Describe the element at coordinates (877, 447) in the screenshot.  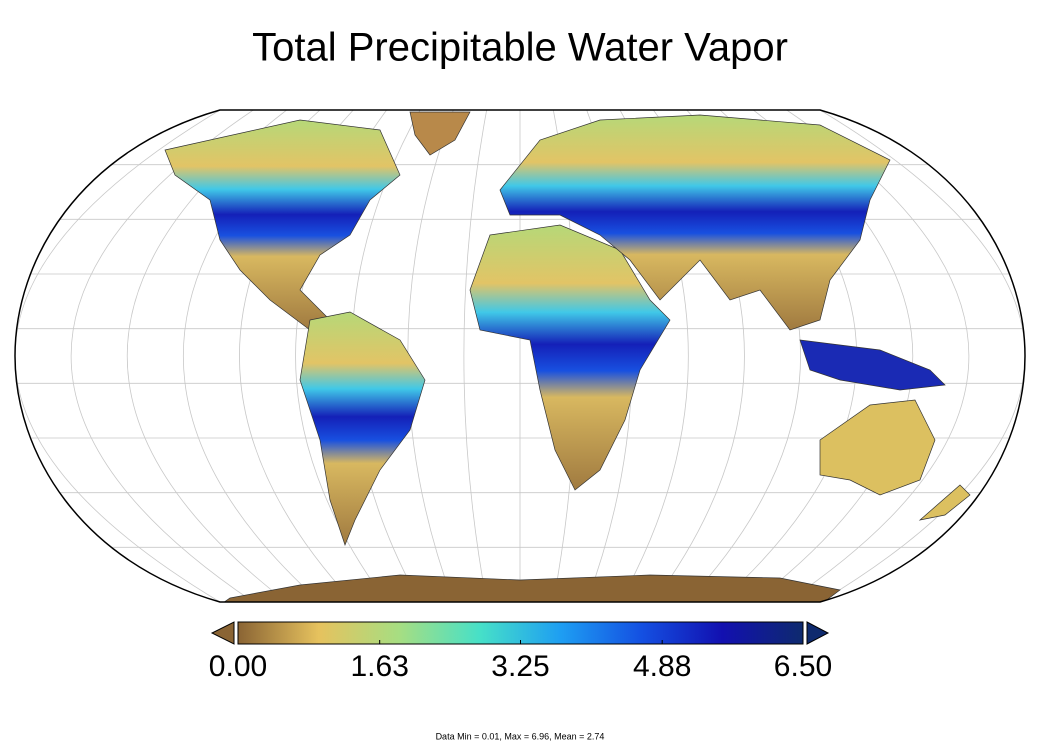
I see `australia` at that location.